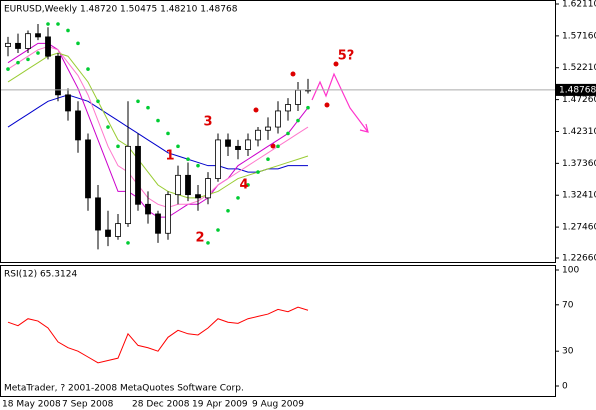 The image size is (596, 410). I want to click on wave-label: 3, so click(207, 122).